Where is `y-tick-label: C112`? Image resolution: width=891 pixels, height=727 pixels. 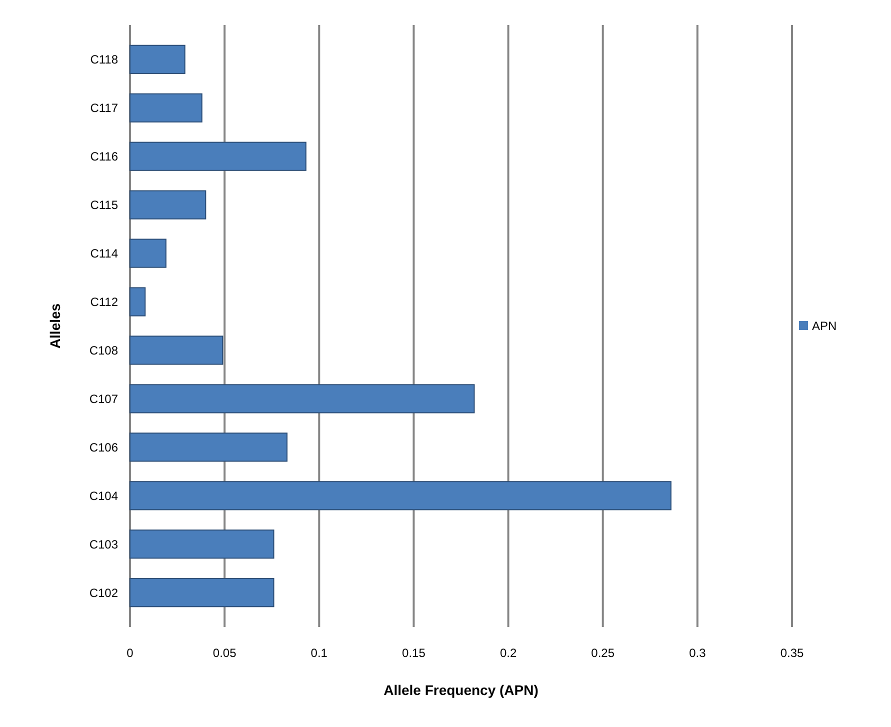
y-tick-label: C112 is located at coordinates (104, 301).